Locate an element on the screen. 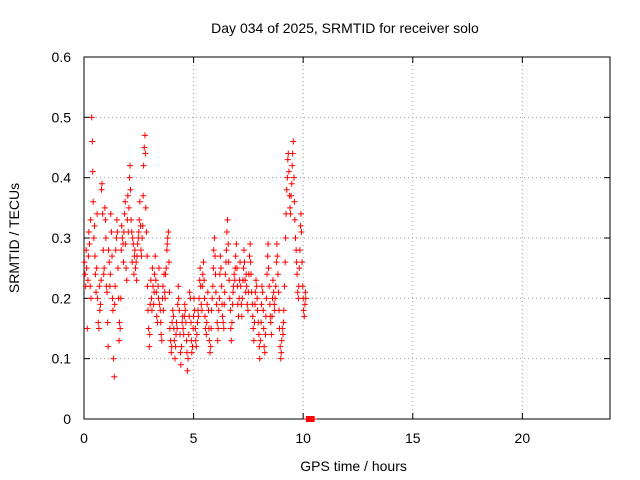 The height and width of the screenshot is (480, 640). x-tick-label: 15 is located at coordinates (413, 438).